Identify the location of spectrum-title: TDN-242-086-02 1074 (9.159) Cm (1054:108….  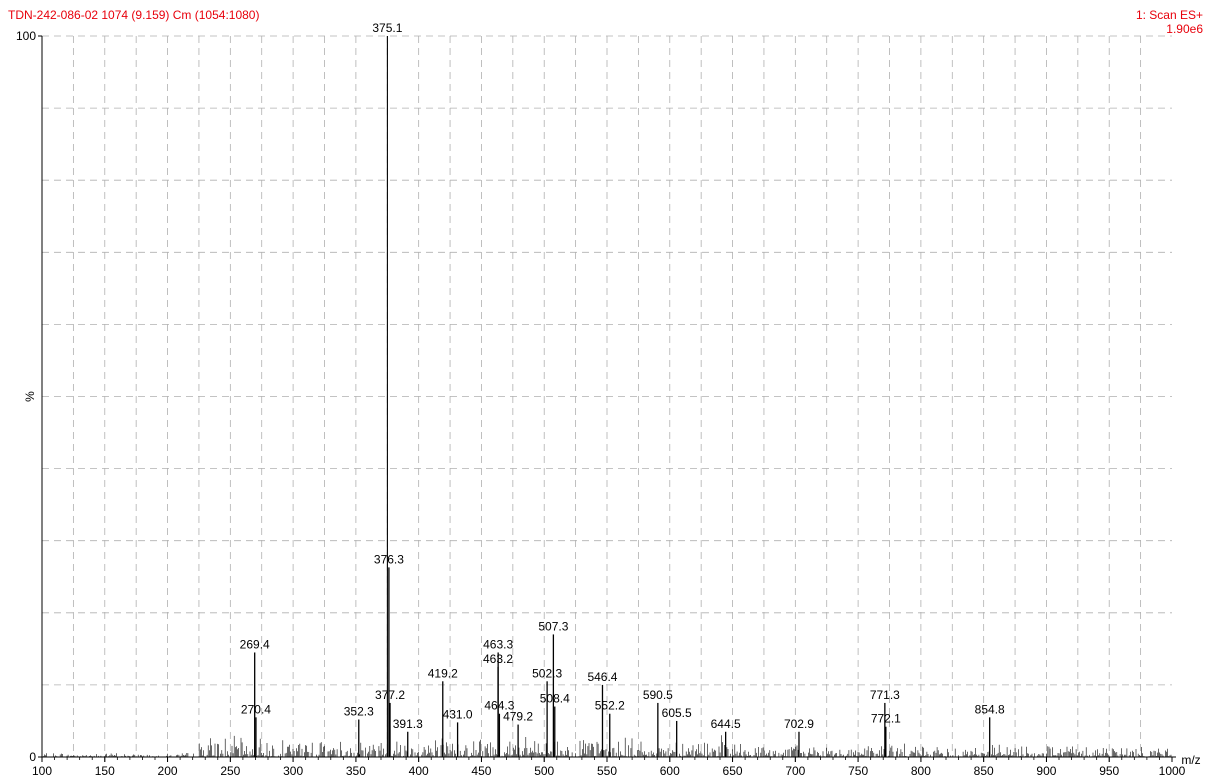
(134, 15).